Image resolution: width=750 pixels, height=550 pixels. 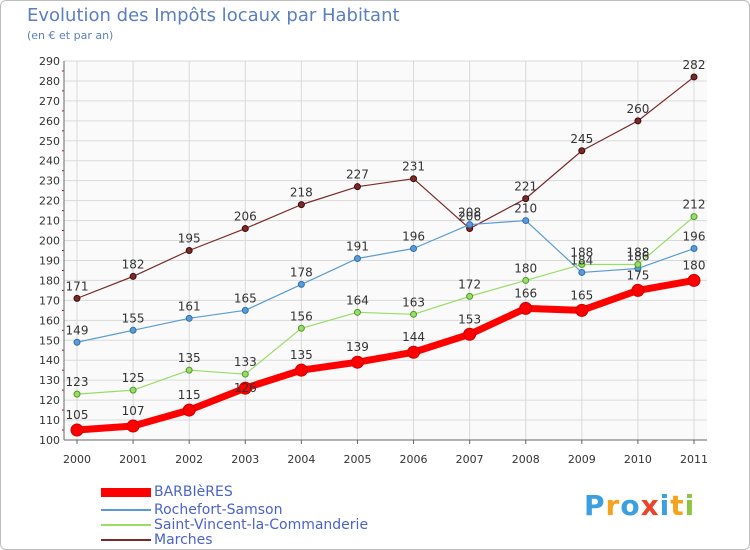 I want to click on x-tick-label: 2011, so click(x=694, y=459).